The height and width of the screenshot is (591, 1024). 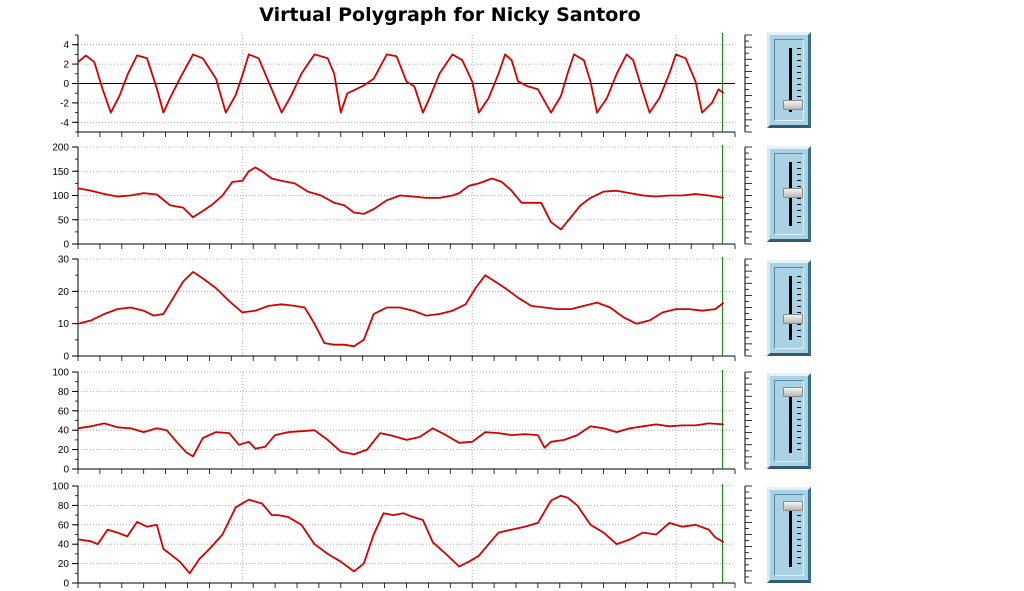 I want to click on channel-3-ytick-label: 30, so click(x=64, y=260).